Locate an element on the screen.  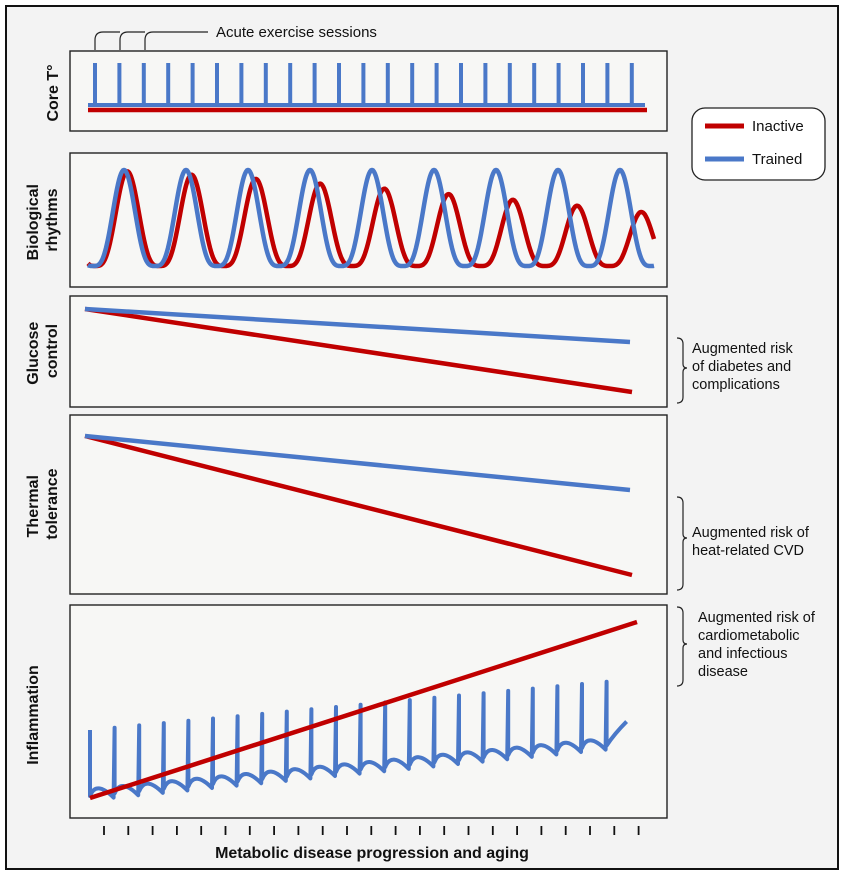
thermal-risk-label: Augmented risk of heat-related CVD is located at coordinates (752, 542).